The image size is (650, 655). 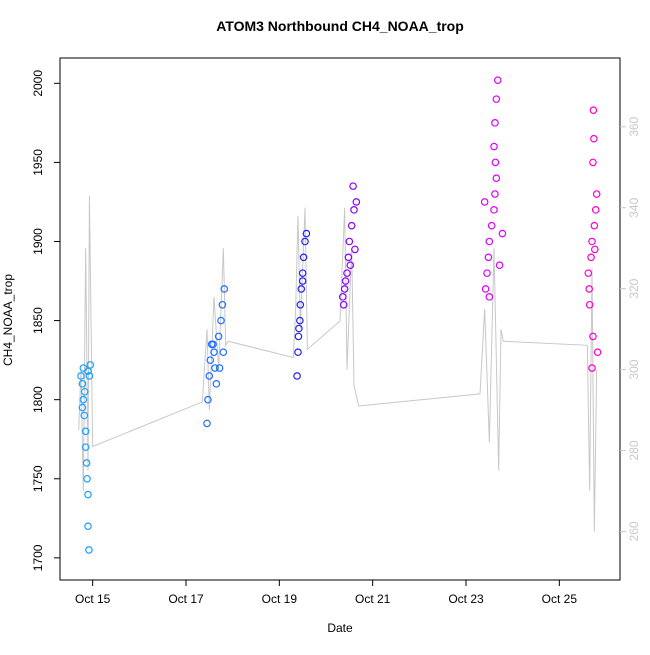 I want to click on y-tick-label: 1800, so click(x=38, y=399).